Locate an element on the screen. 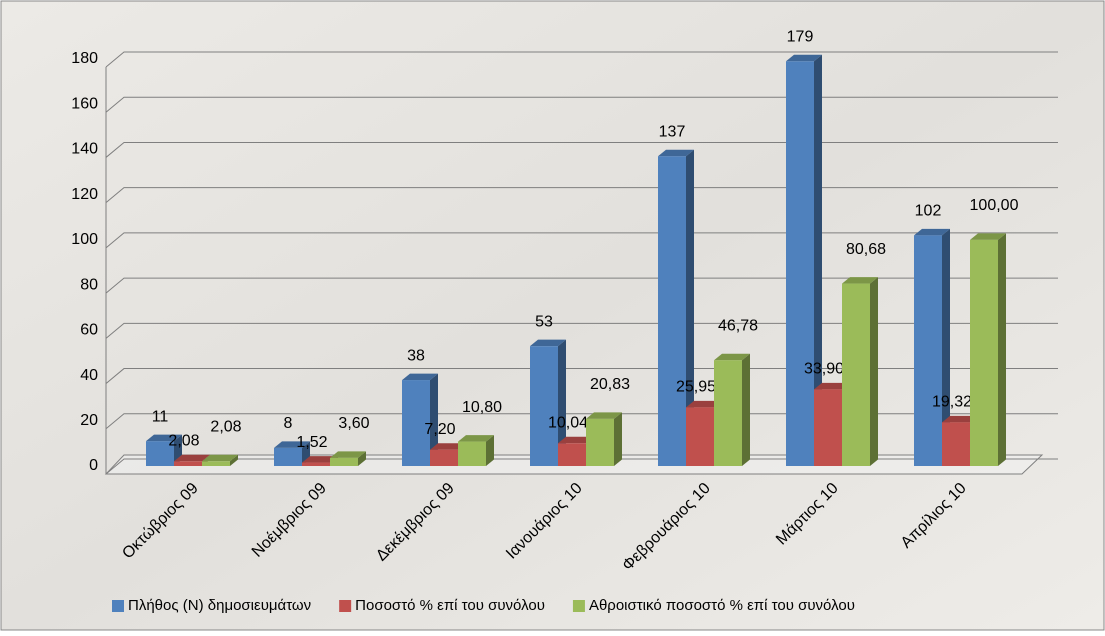 The width and height of the screenshot is (1105, 636). data-label: 1,52 is located at coordinates (311, 442).